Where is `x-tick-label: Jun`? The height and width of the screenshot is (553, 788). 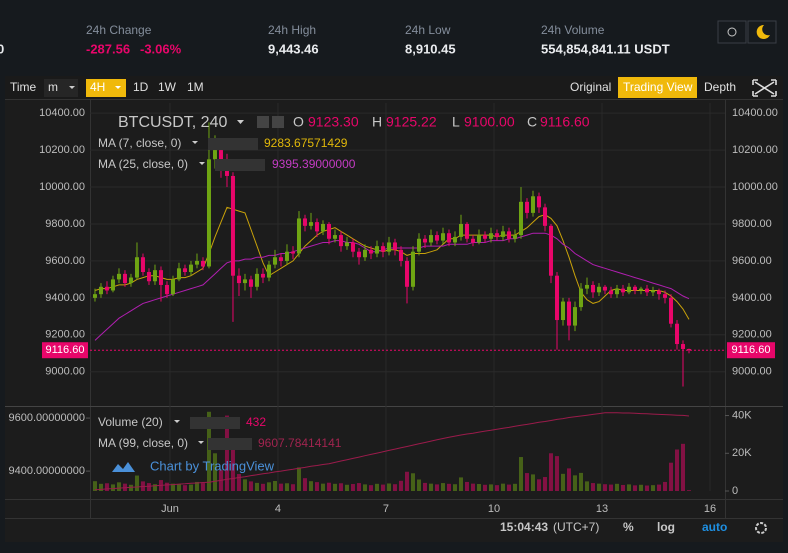 x-tick-label: Jun is located at coordinates (170, 509).